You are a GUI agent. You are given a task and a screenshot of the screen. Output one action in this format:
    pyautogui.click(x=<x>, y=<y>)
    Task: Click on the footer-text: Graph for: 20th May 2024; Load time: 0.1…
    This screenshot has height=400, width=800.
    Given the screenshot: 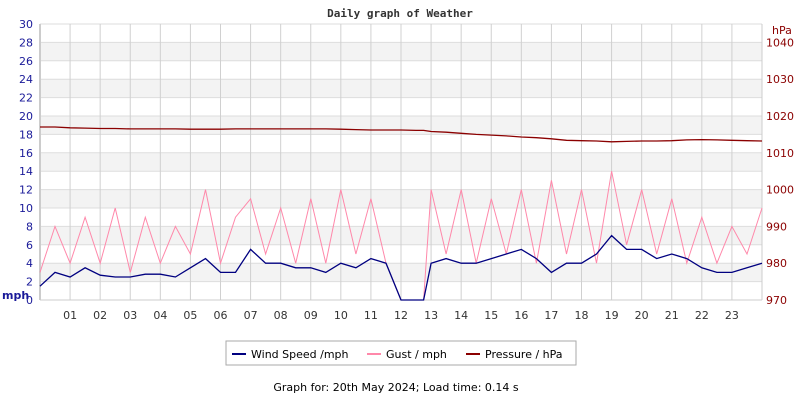 What is the action you would take?
    pyautogui.click(x=396, y=387)
    